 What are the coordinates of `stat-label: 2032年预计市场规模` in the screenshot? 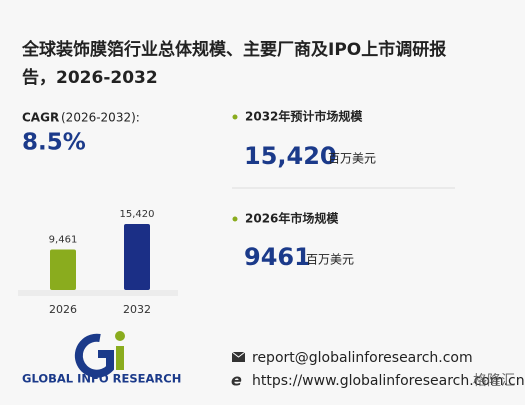 It's located at (304, 116).